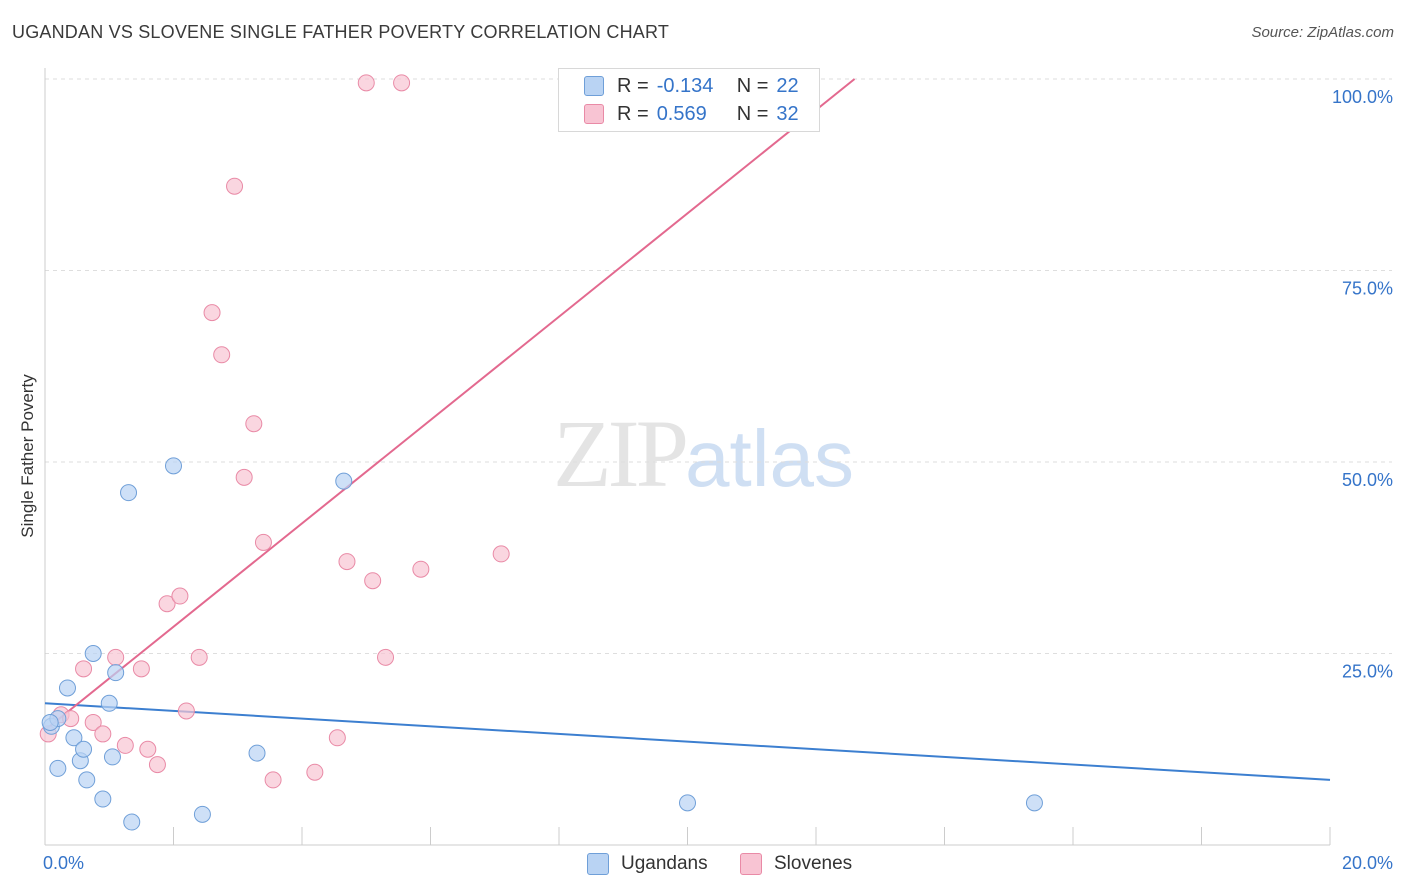 This screenshot has width=1406, height=892. What do you see at coordinates (787, 85) in the screenshot?
I see `n-value: 22` at bounding box center [787, 85].